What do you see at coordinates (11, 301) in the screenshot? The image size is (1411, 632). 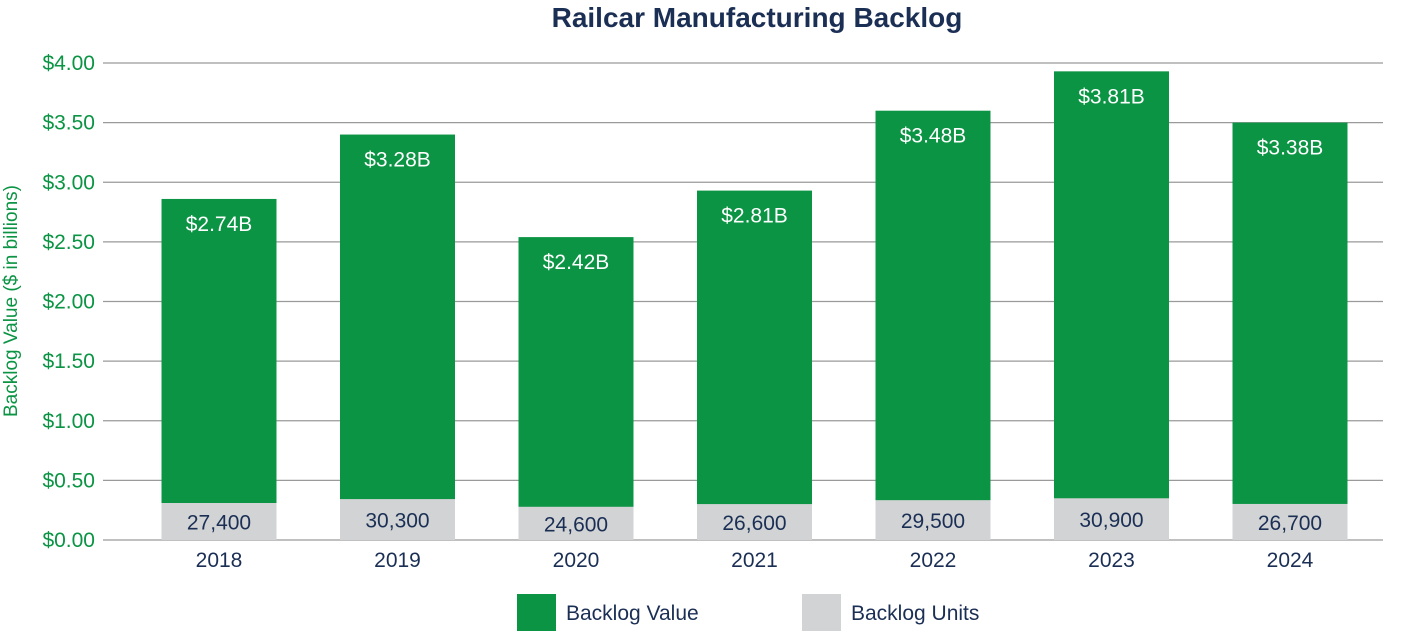 I see `y-axis-label: Backlog Value ($ in billions)` at bounding box center [11, 301].